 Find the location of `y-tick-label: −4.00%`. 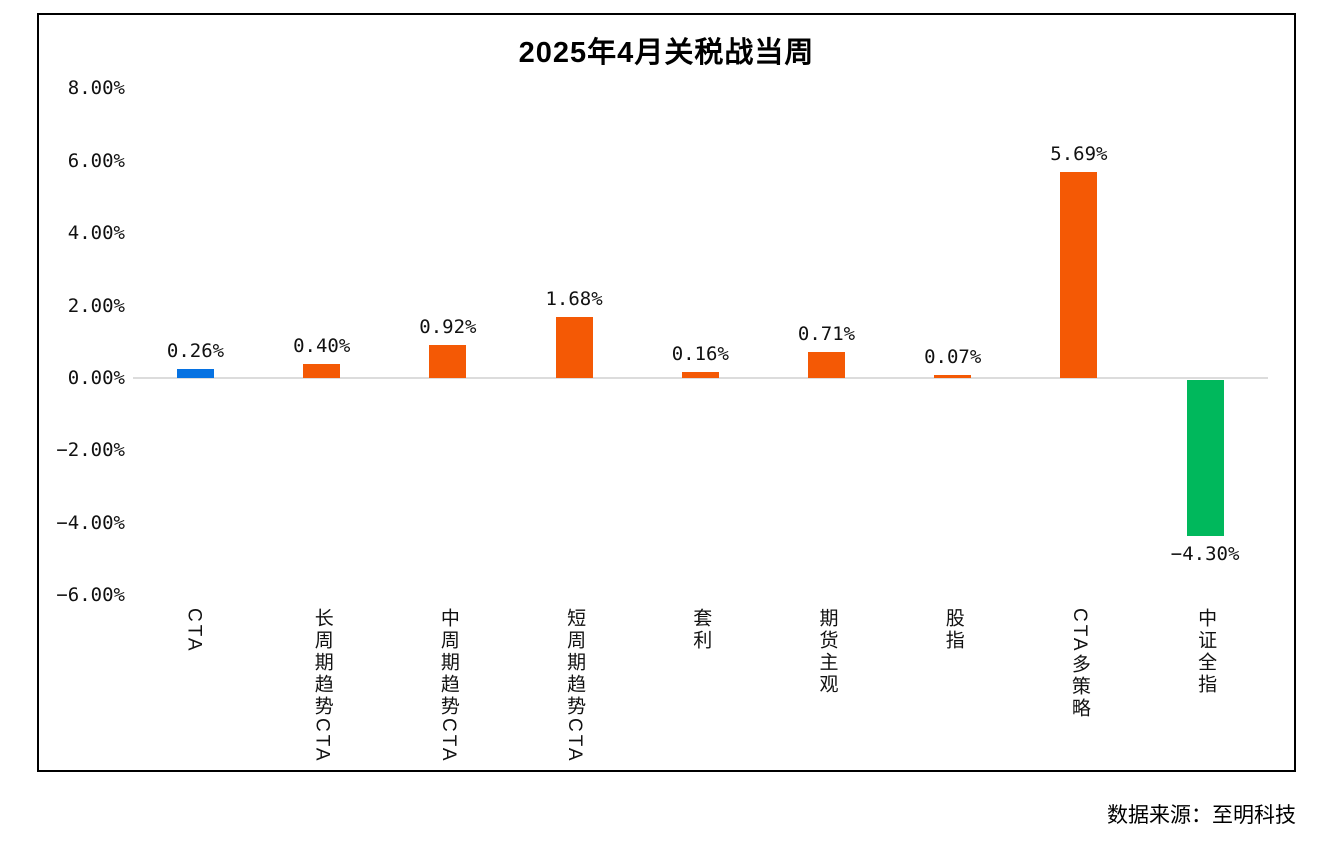

y-tick-label: −4.00% is located at coordinates (90, 522).